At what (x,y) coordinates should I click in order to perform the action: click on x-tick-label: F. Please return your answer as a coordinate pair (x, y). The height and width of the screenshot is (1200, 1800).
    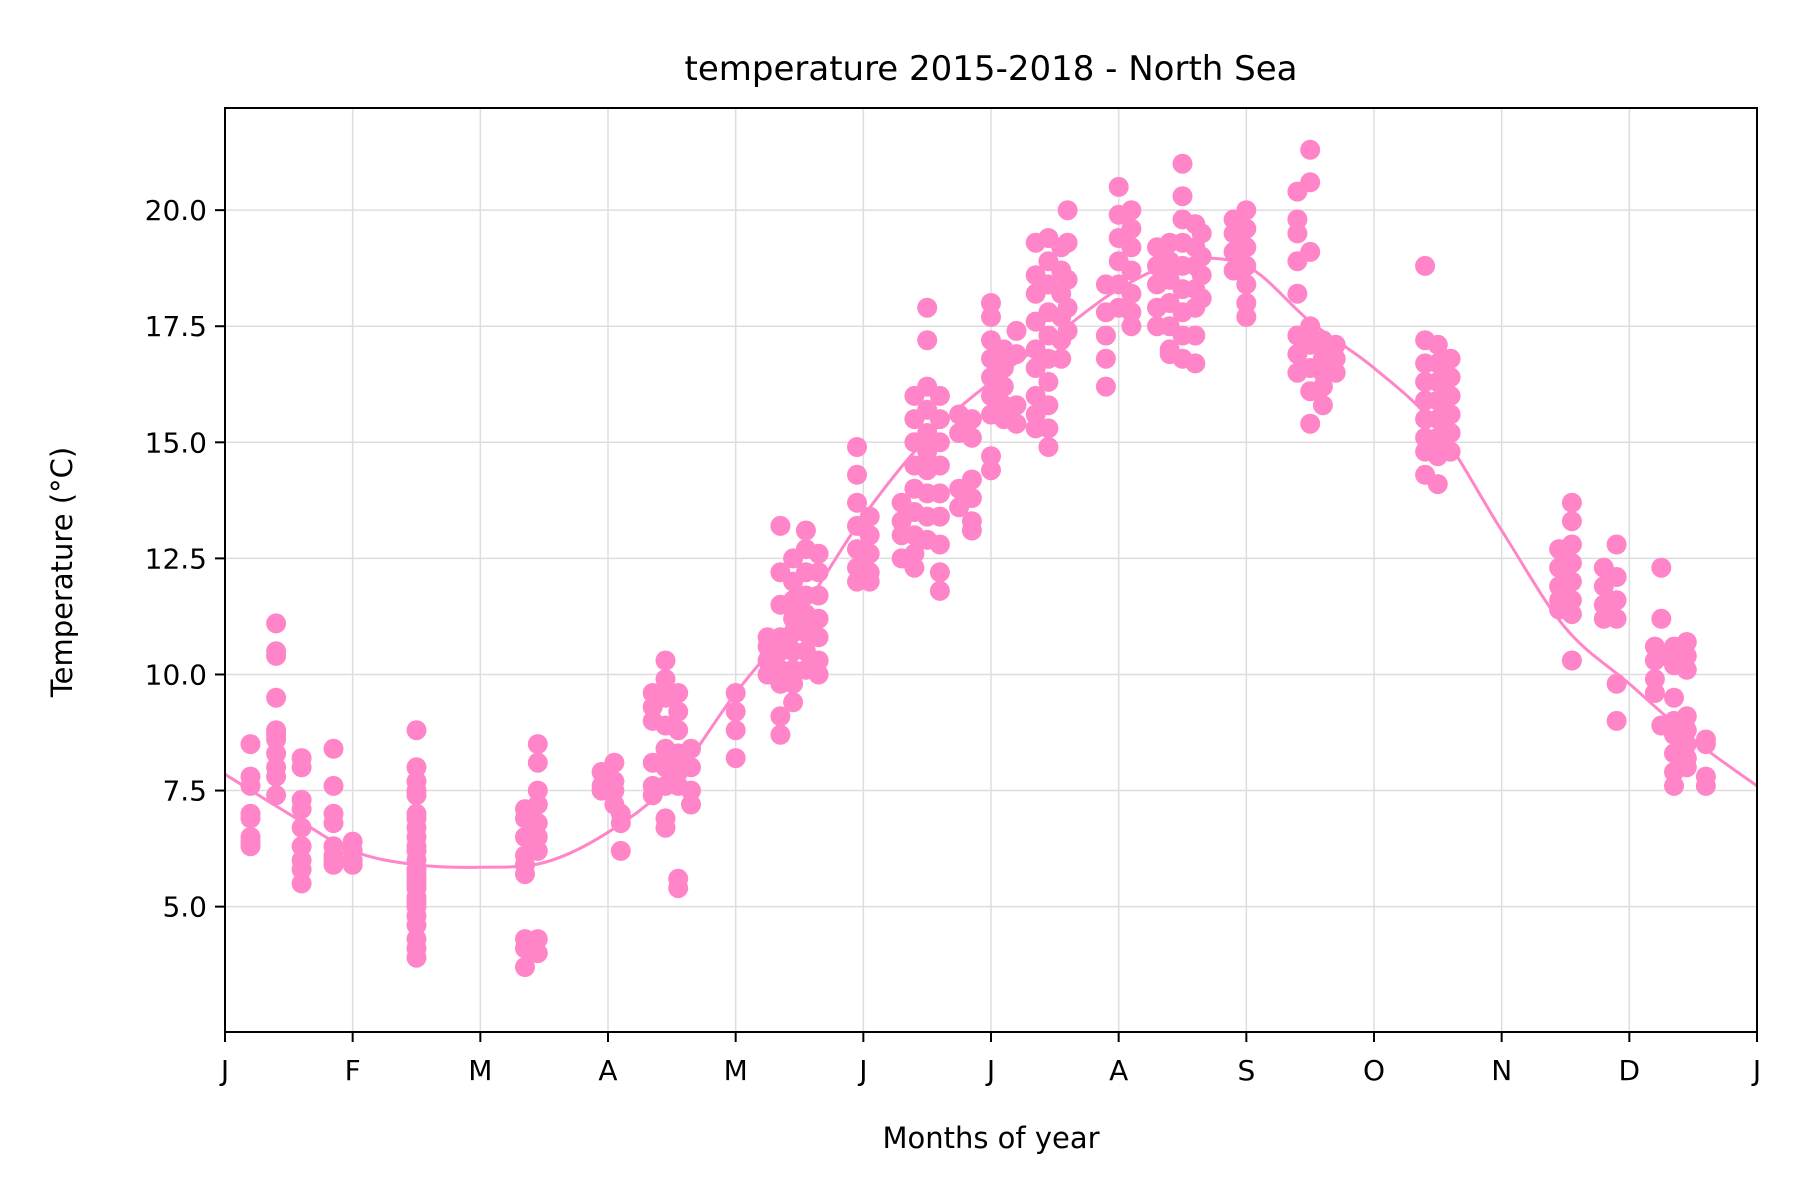
    Looking at the image, I should click on (353, 1070).